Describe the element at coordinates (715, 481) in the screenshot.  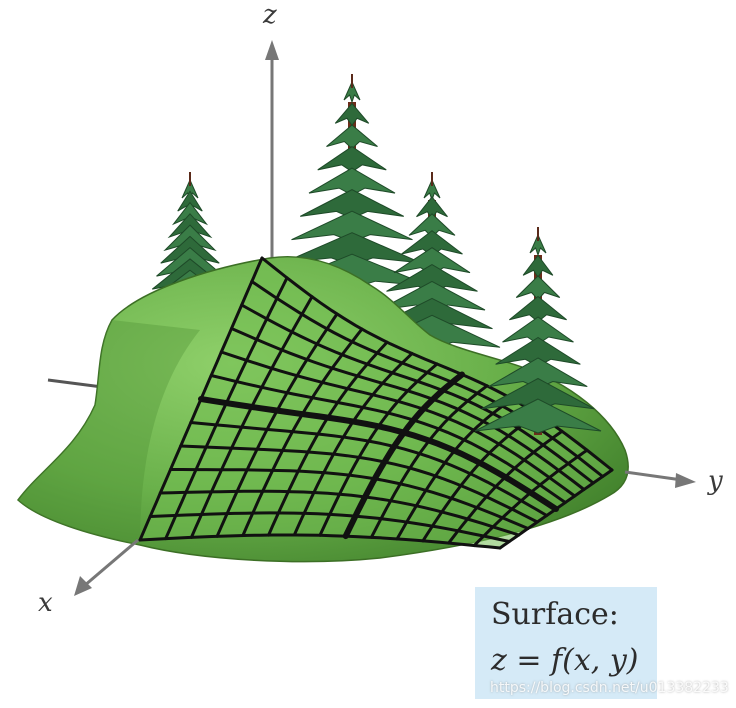
I see `y-axis-label: y` at that location.